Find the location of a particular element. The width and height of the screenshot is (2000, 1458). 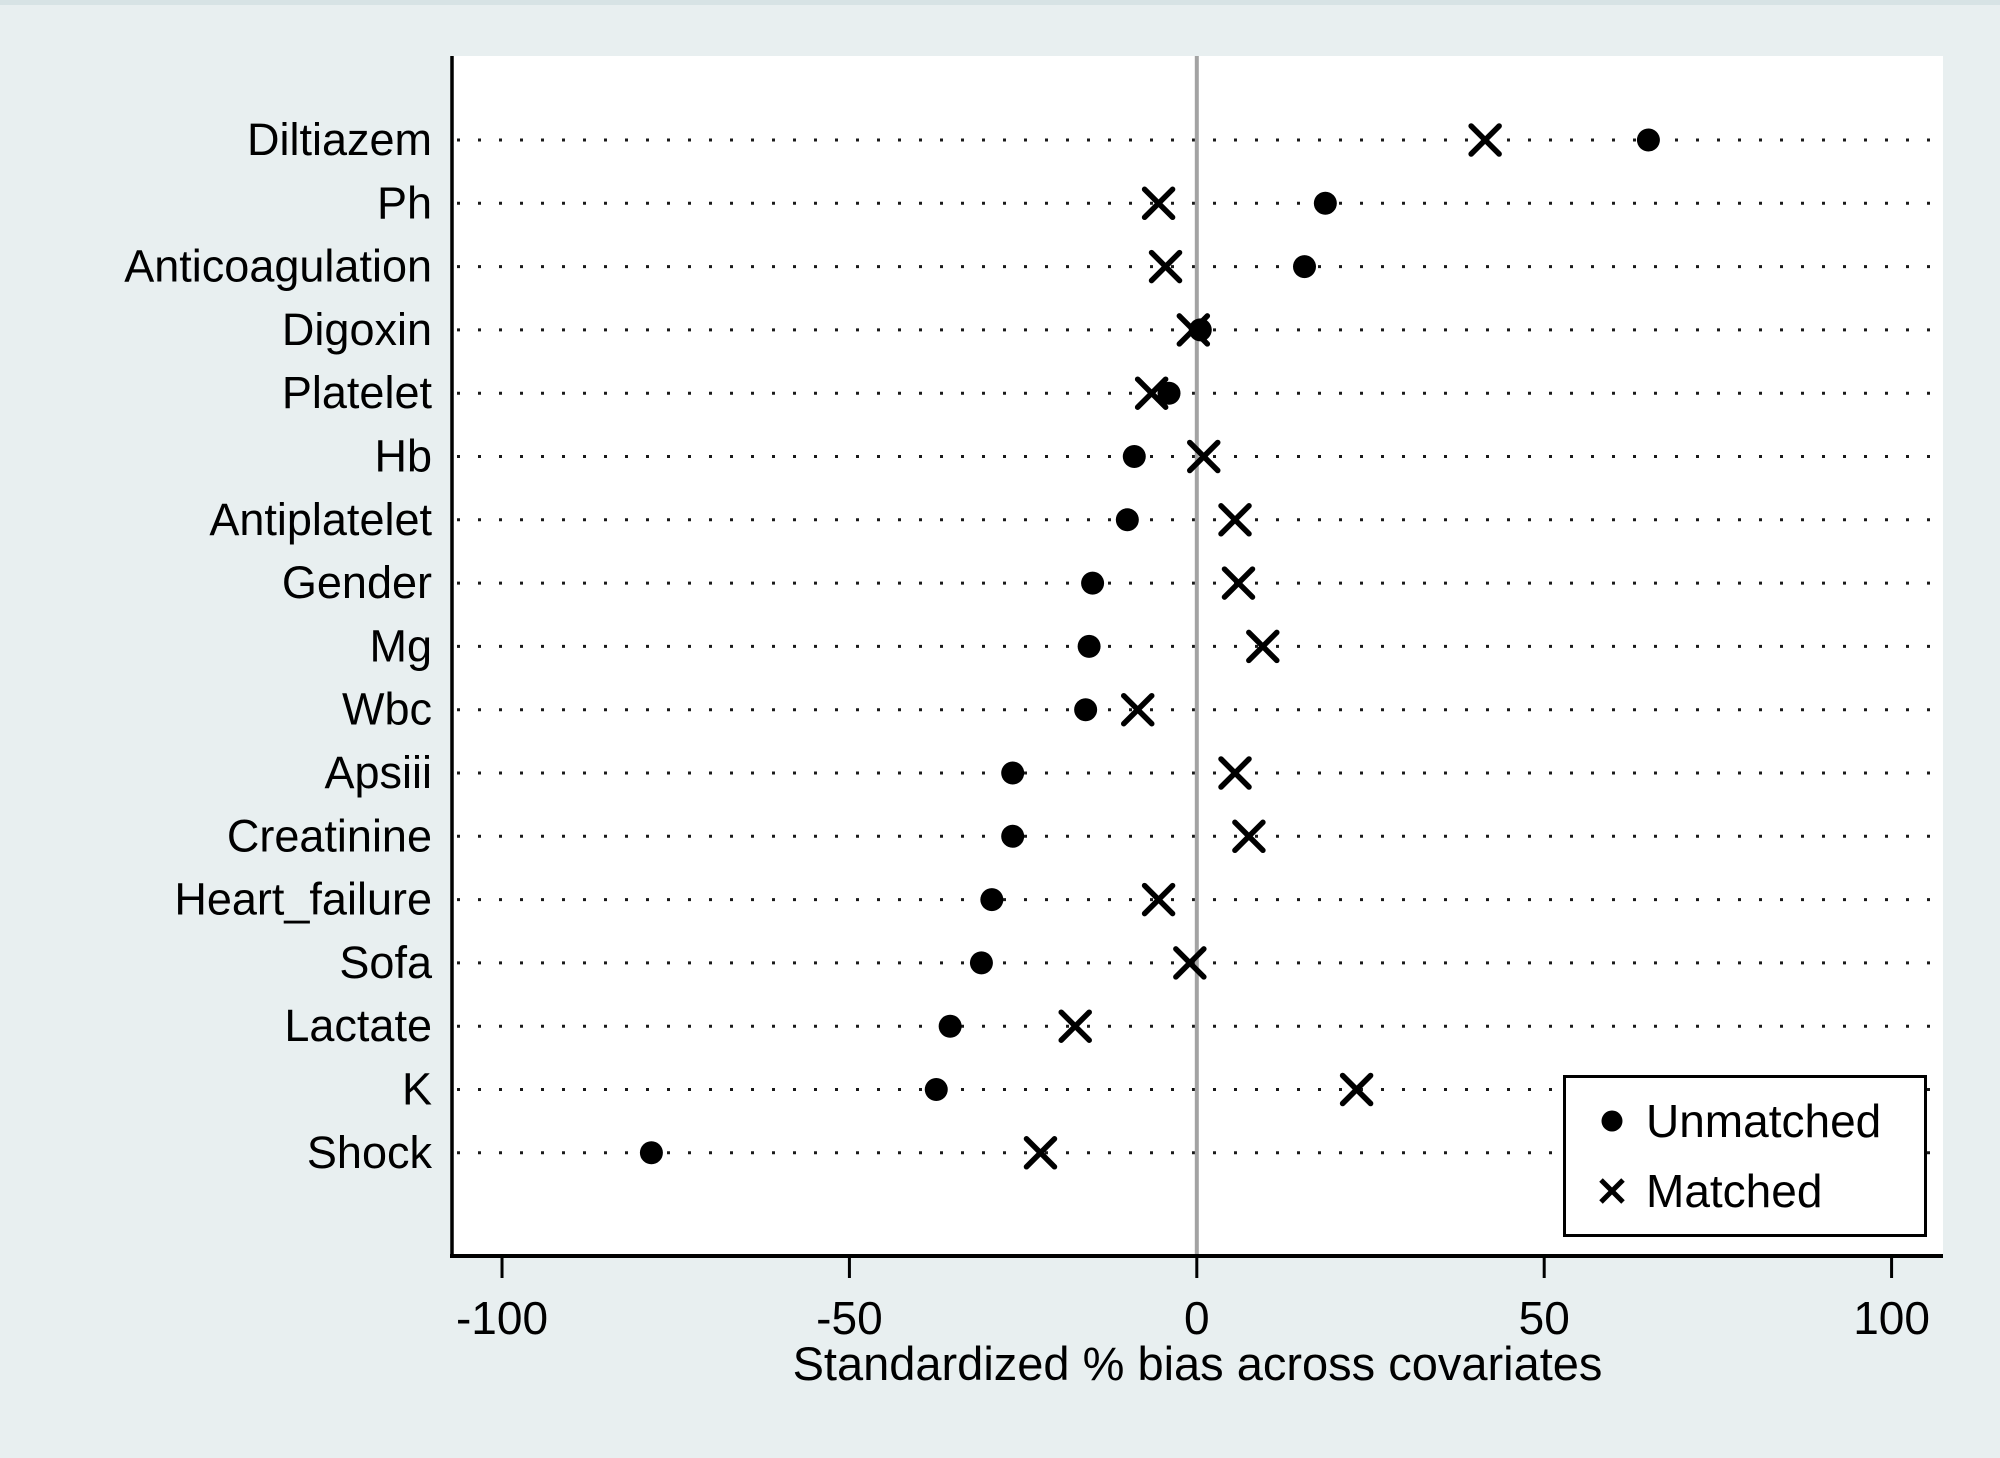

y-axis-label: Antiplatelet is located at coordinates (320, 519).